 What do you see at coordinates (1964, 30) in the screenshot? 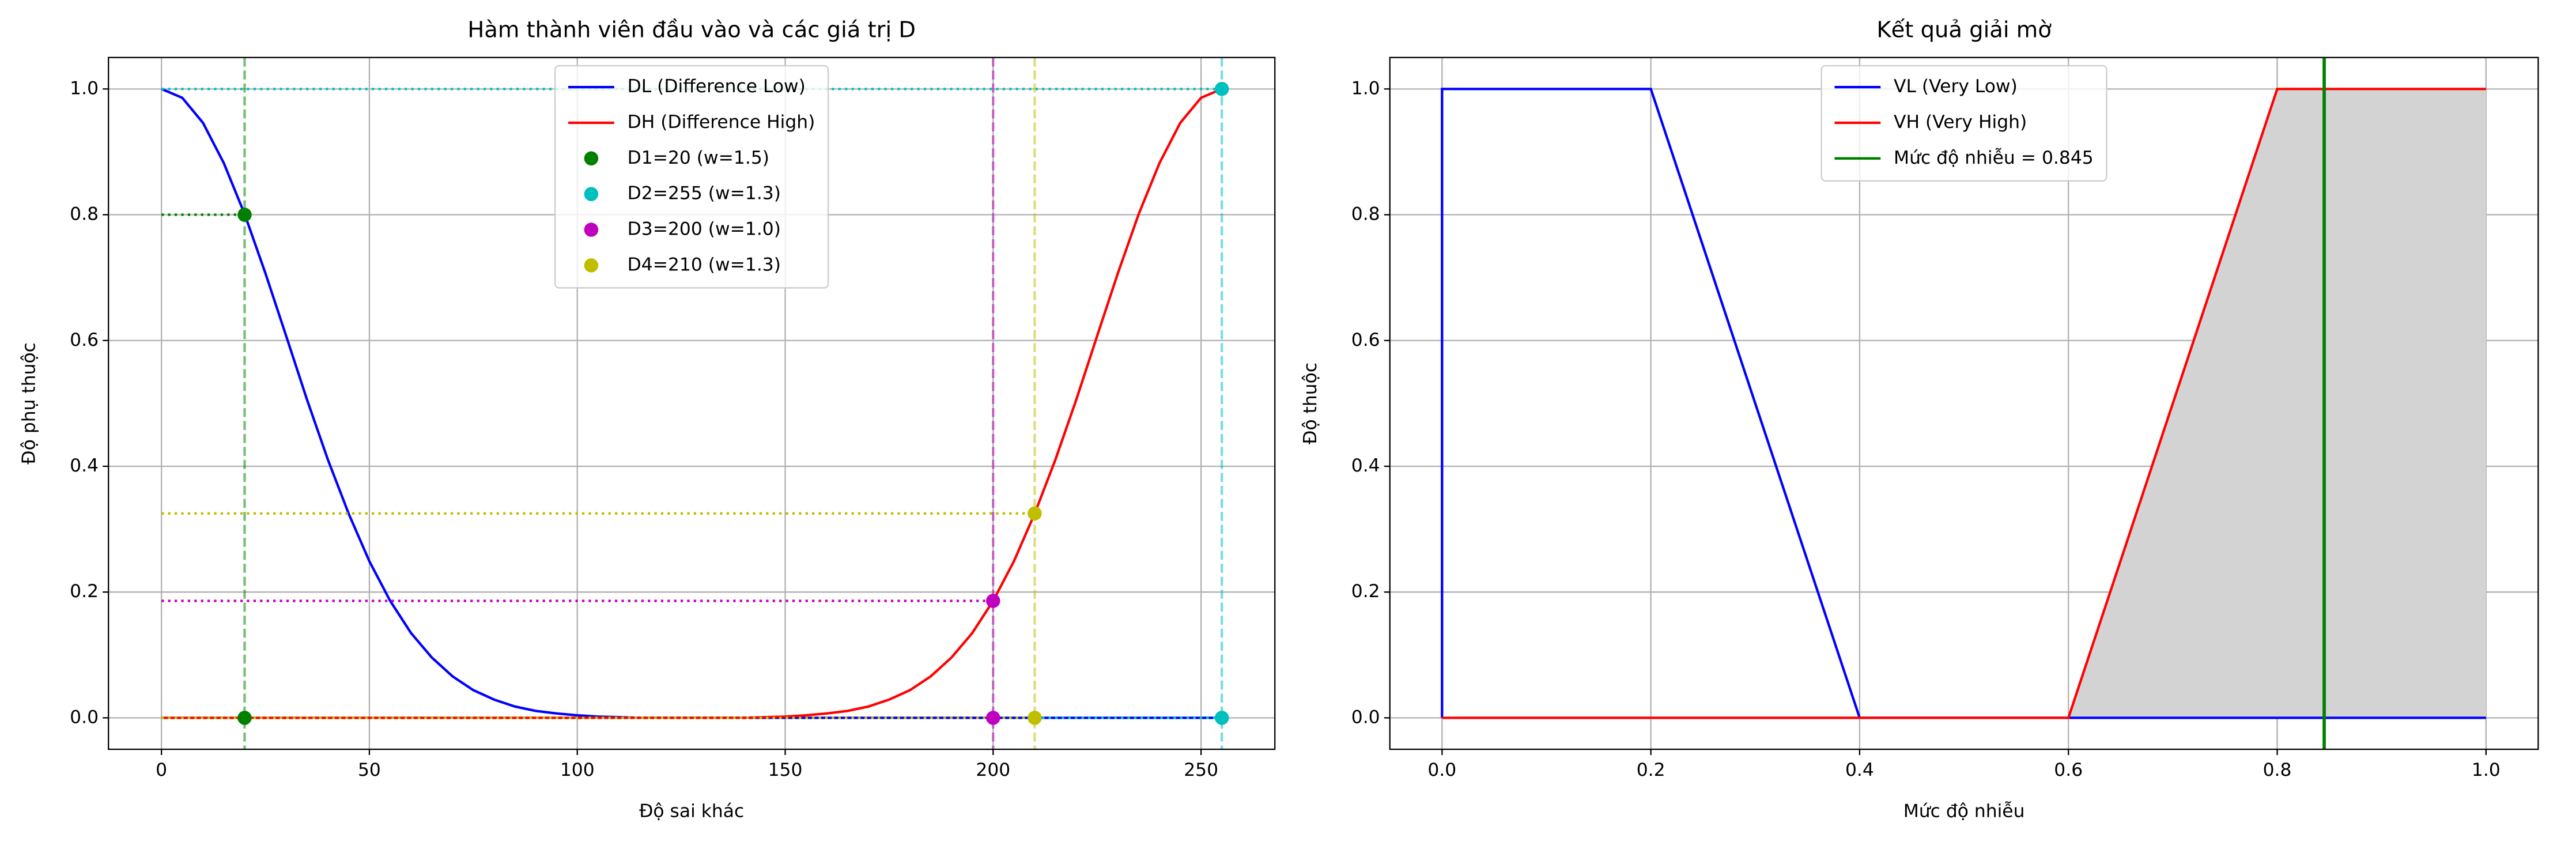
I see `chart-title: Kết quả giải mờ` at bounding box center [1964, 30].